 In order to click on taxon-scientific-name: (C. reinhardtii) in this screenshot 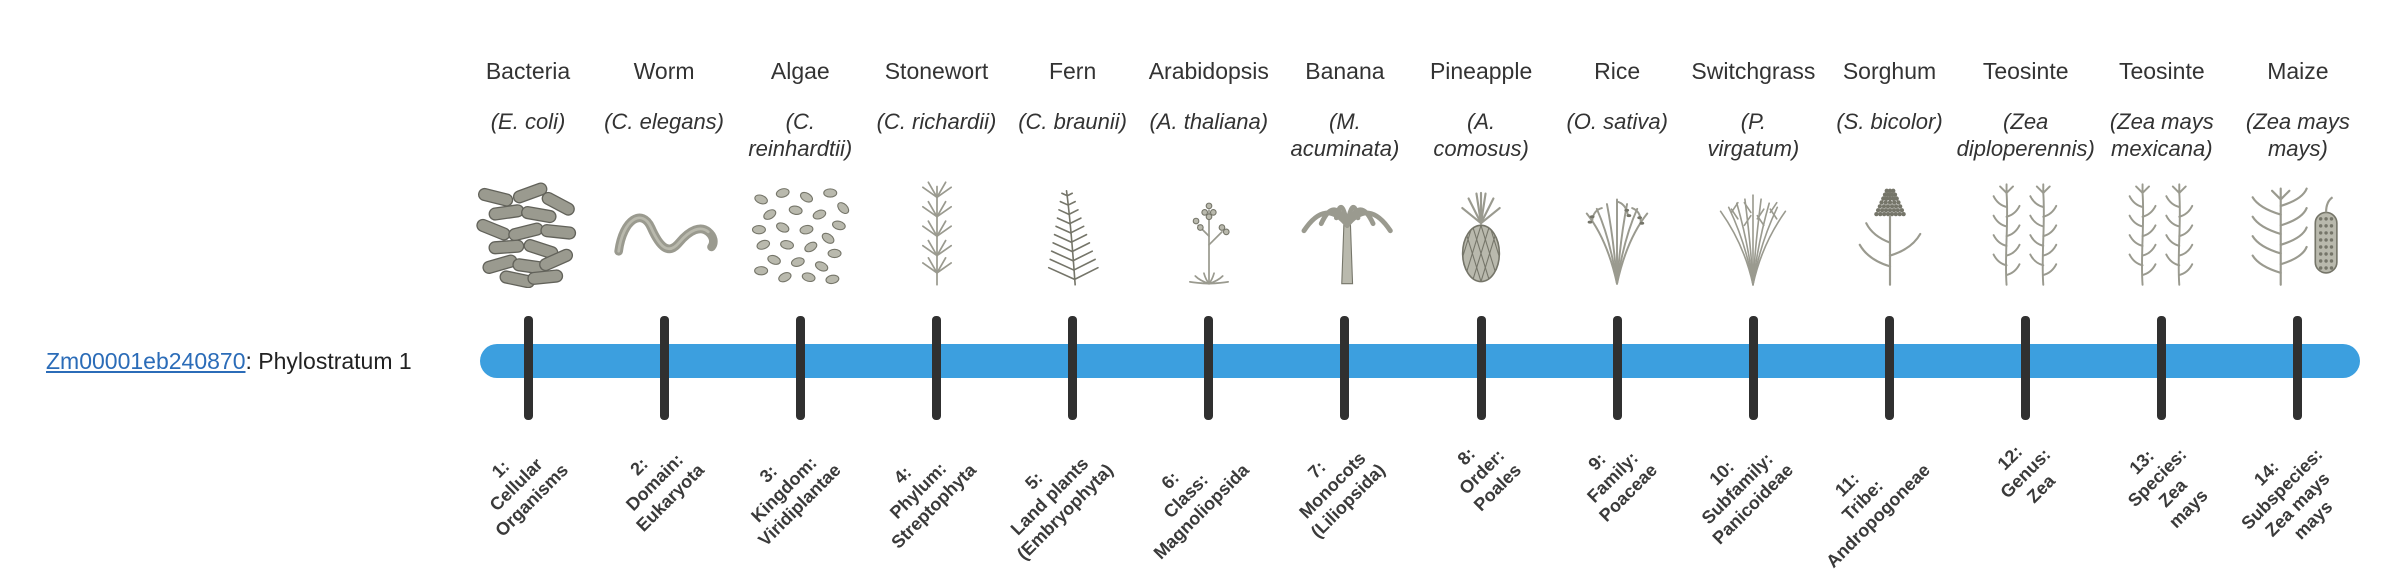, I will do `click(800, 135)`.